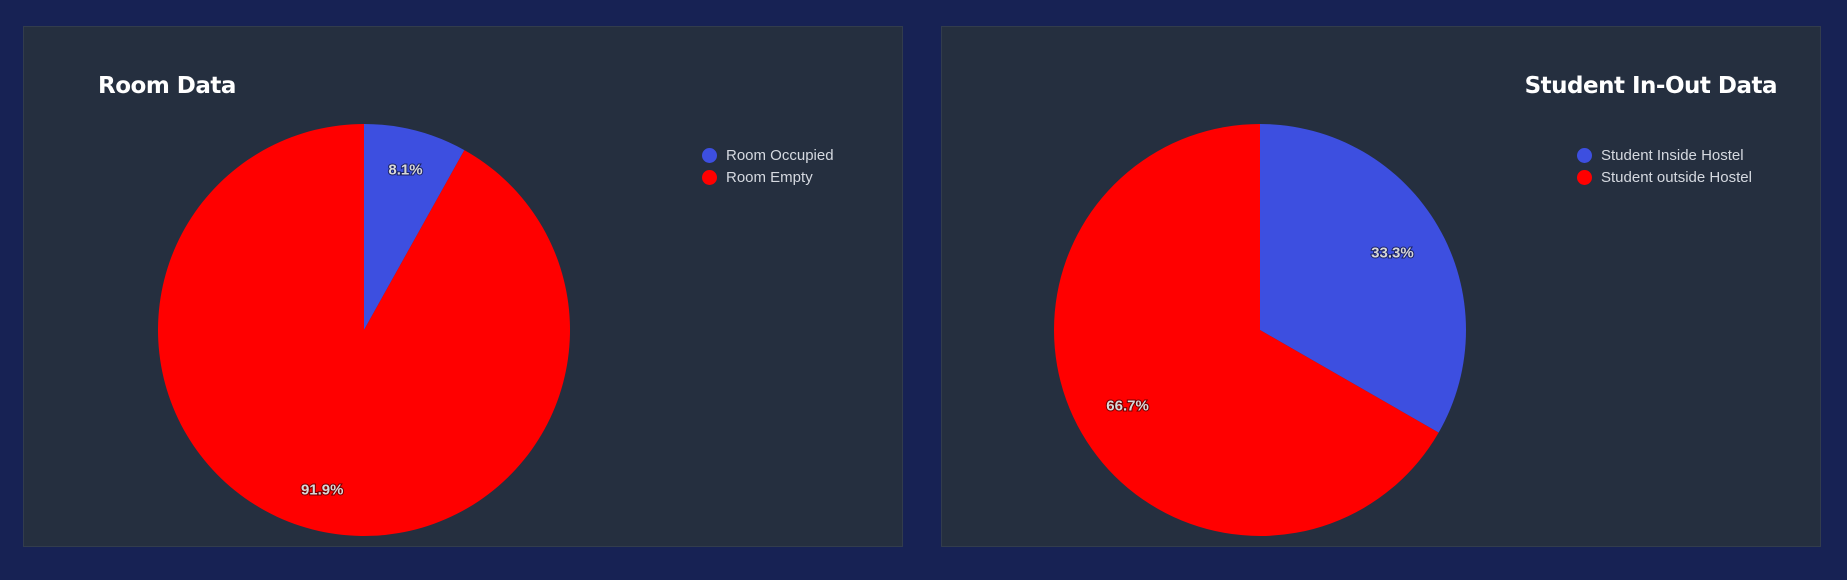 Image resolution: width=1847 pixels, height=580 pixels. I want to click on pie-slice-student-outside, so click(1246, 330).